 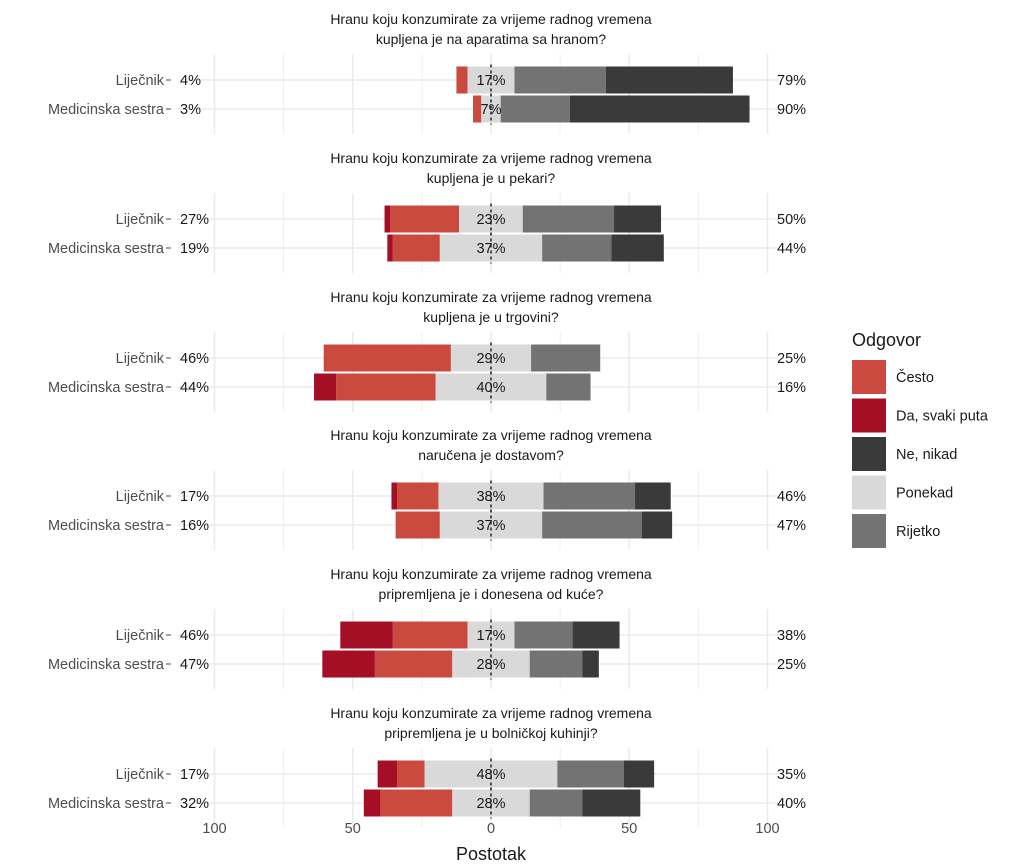 I want to click on x-axis-title: Postotak, so click(x=491, y=854).